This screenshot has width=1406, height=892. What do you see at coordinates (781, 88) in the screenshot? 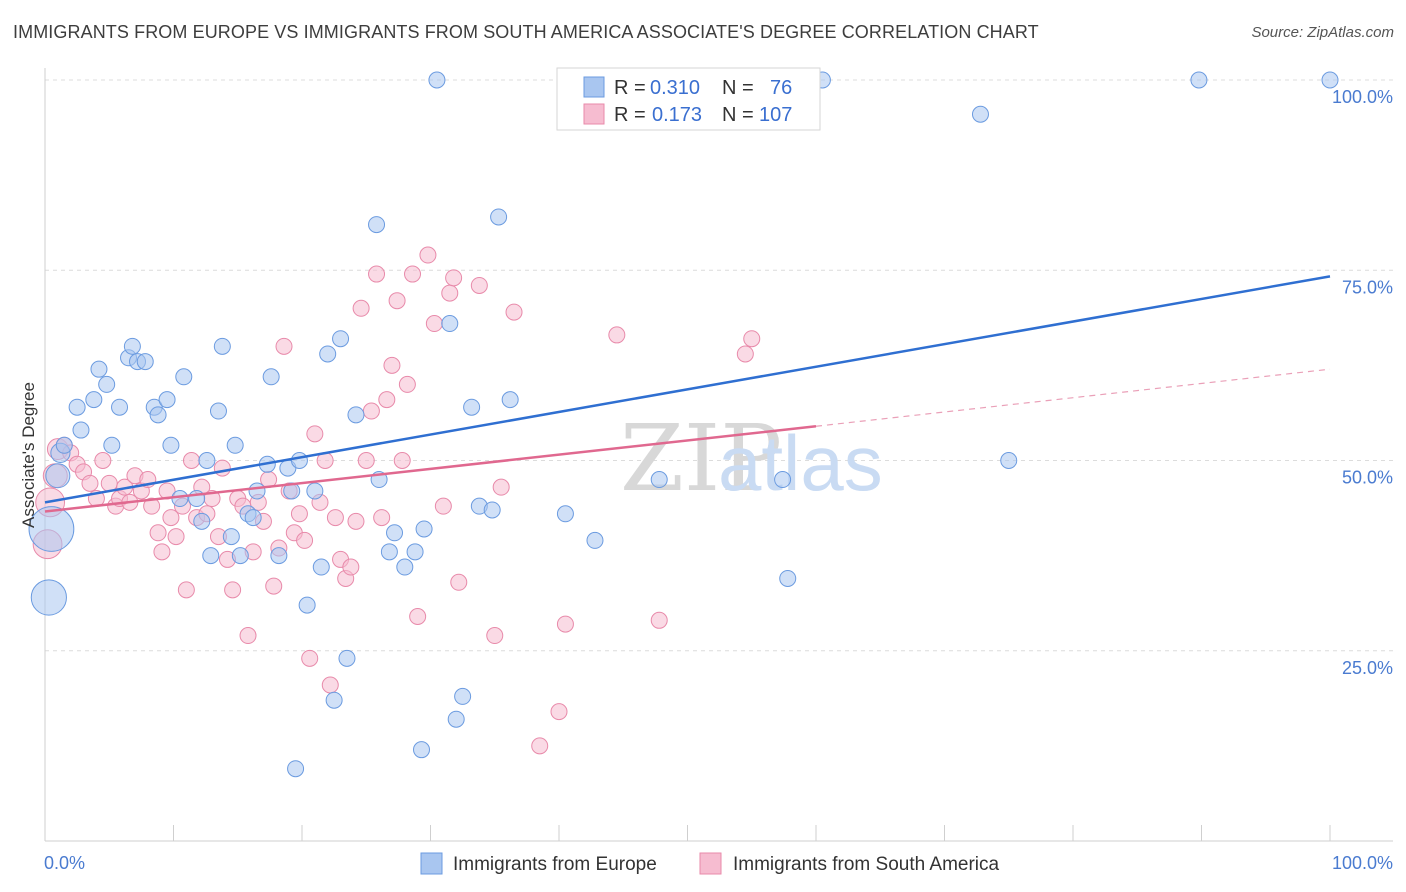
I see `legend-n-value-europe: 76` at bounding box center [781, 88].